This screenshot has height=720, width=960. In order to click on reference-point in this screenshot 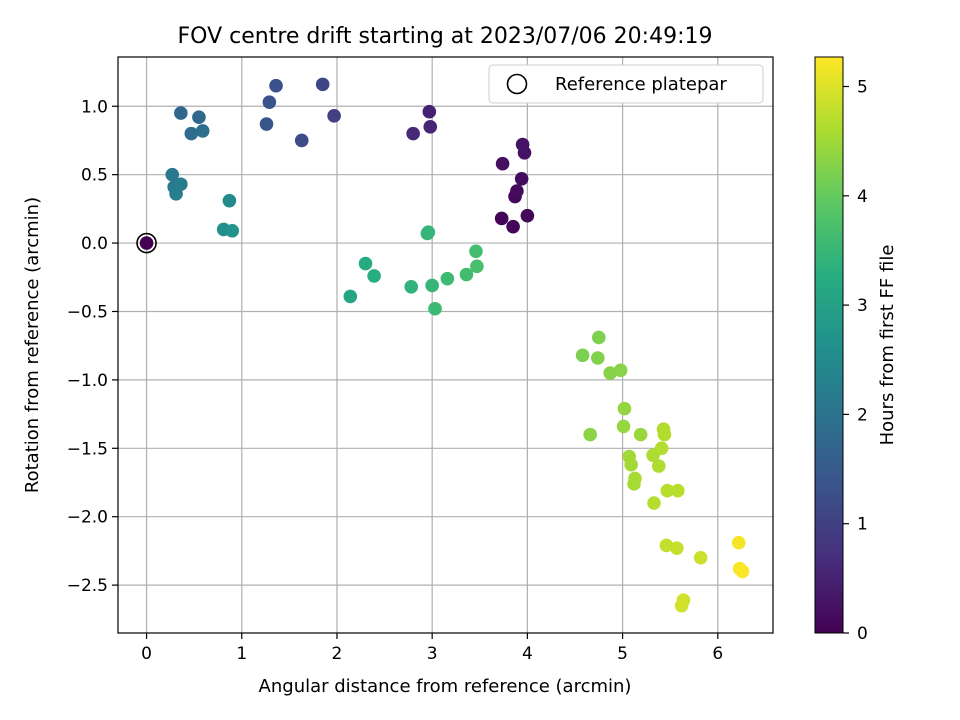, I will do `click(146, 243)`.